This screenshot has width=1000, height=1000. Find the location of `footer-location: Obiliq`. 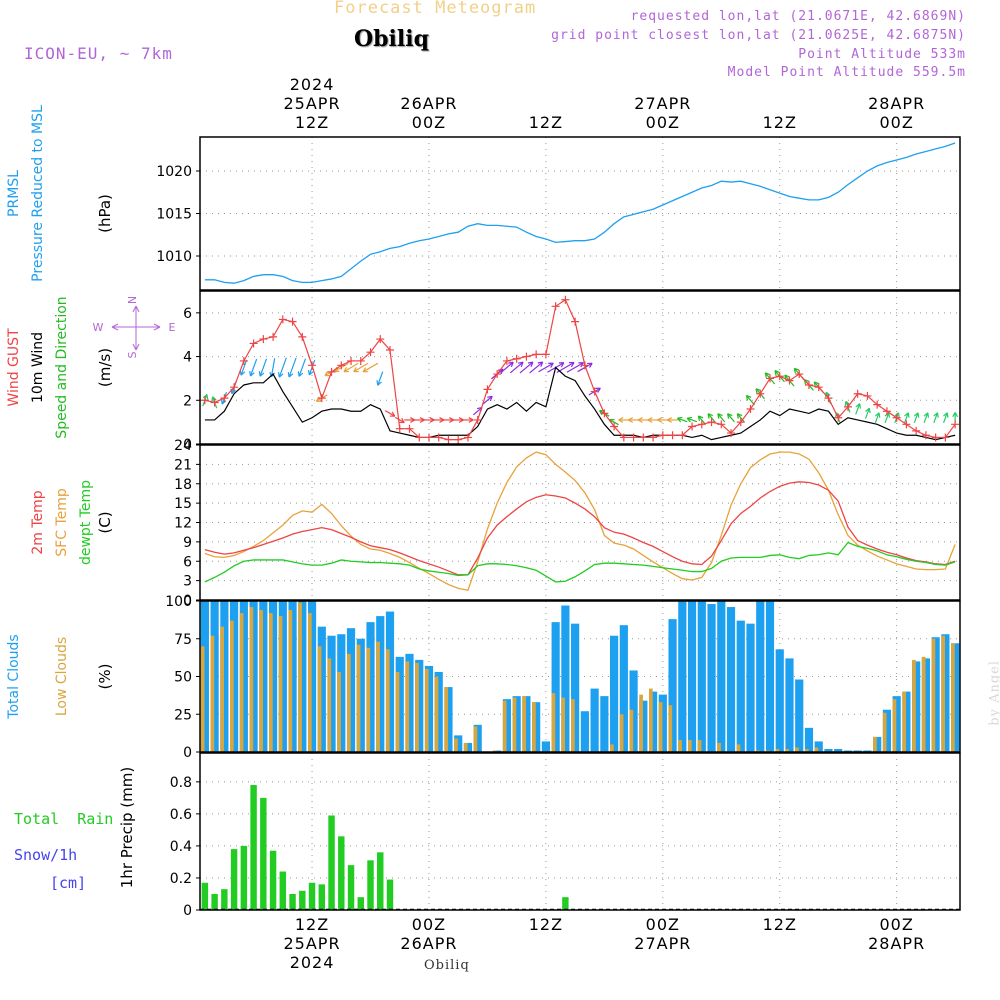

footer-location: Obiliq is located at coordinates (447, 965).